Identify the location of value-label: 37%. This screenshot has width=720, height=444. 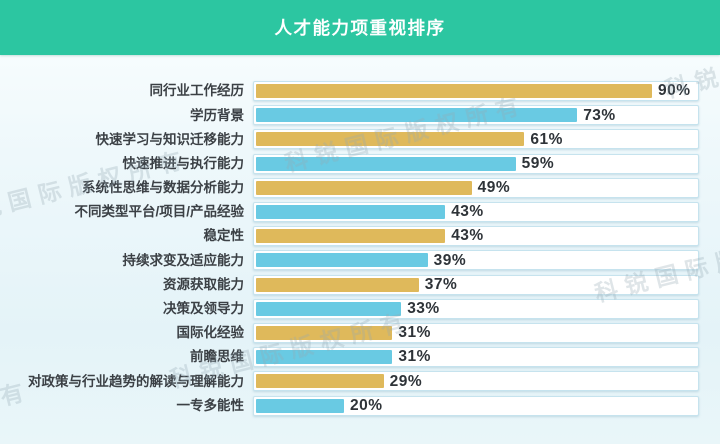
(441, 284).